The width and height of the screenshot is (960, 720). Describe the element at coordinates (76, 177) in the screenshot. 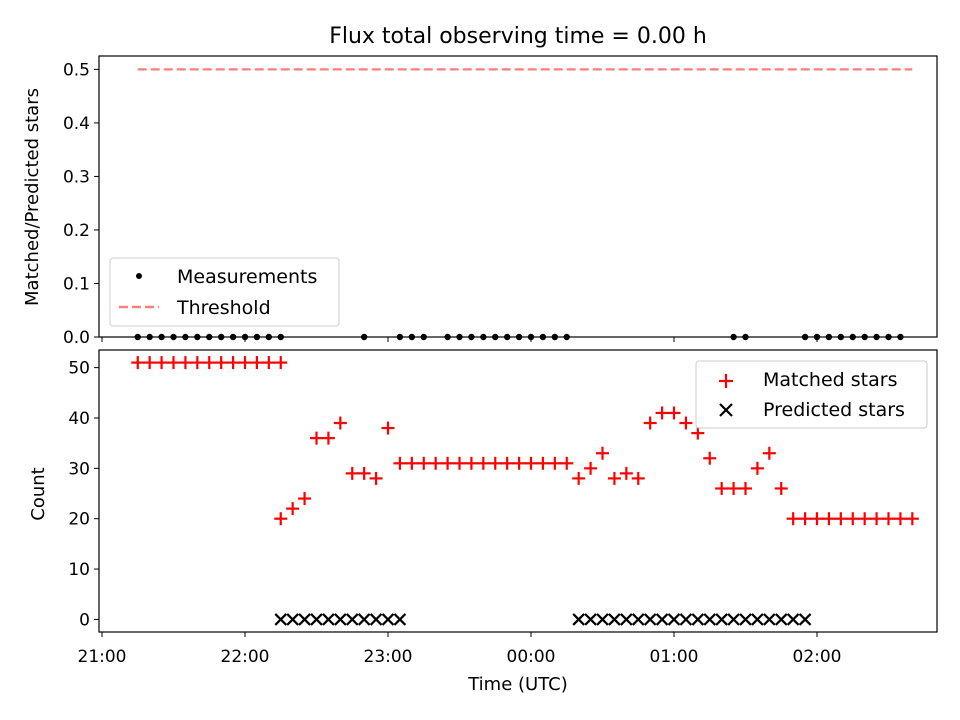

I see `top-ytick-label: 0.3` at that location.